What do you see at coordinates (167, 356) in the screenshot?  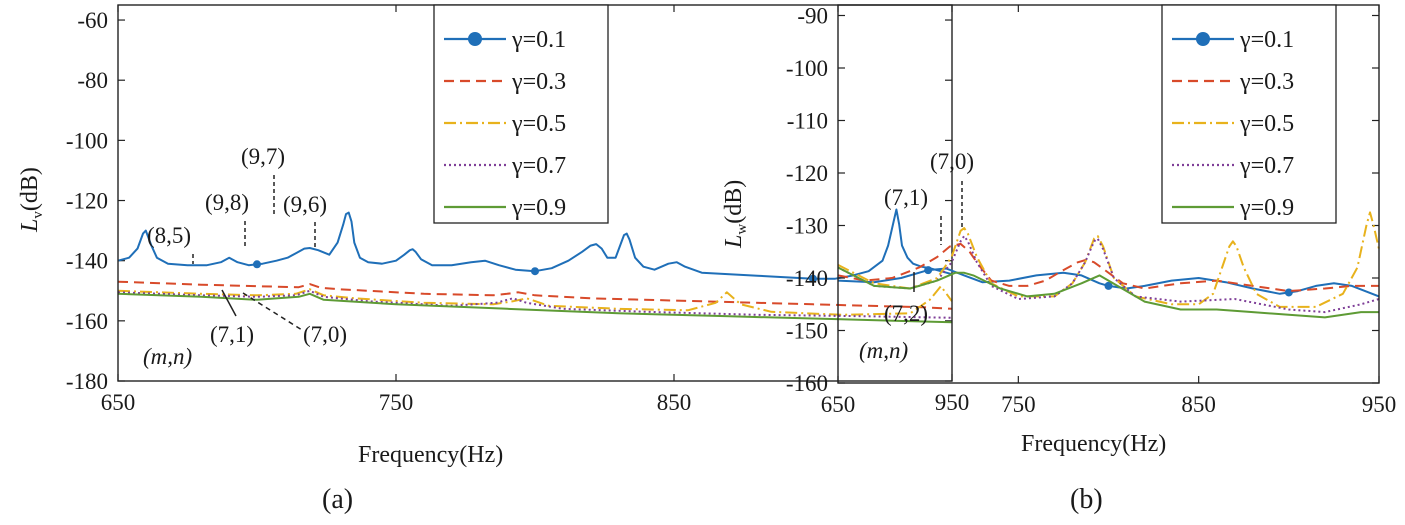 I see `annotation-m-n: (m,n)` at bounding box center [167, 356].